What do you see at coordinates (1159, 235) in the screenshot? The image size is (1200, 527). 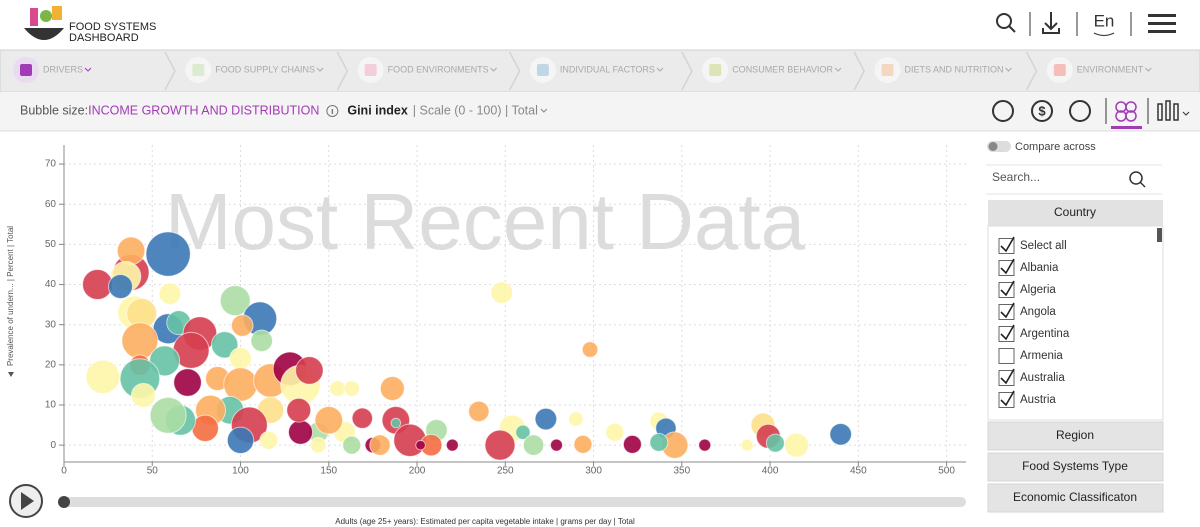 I see `scrollbar` at bounding box center [1159, 235].